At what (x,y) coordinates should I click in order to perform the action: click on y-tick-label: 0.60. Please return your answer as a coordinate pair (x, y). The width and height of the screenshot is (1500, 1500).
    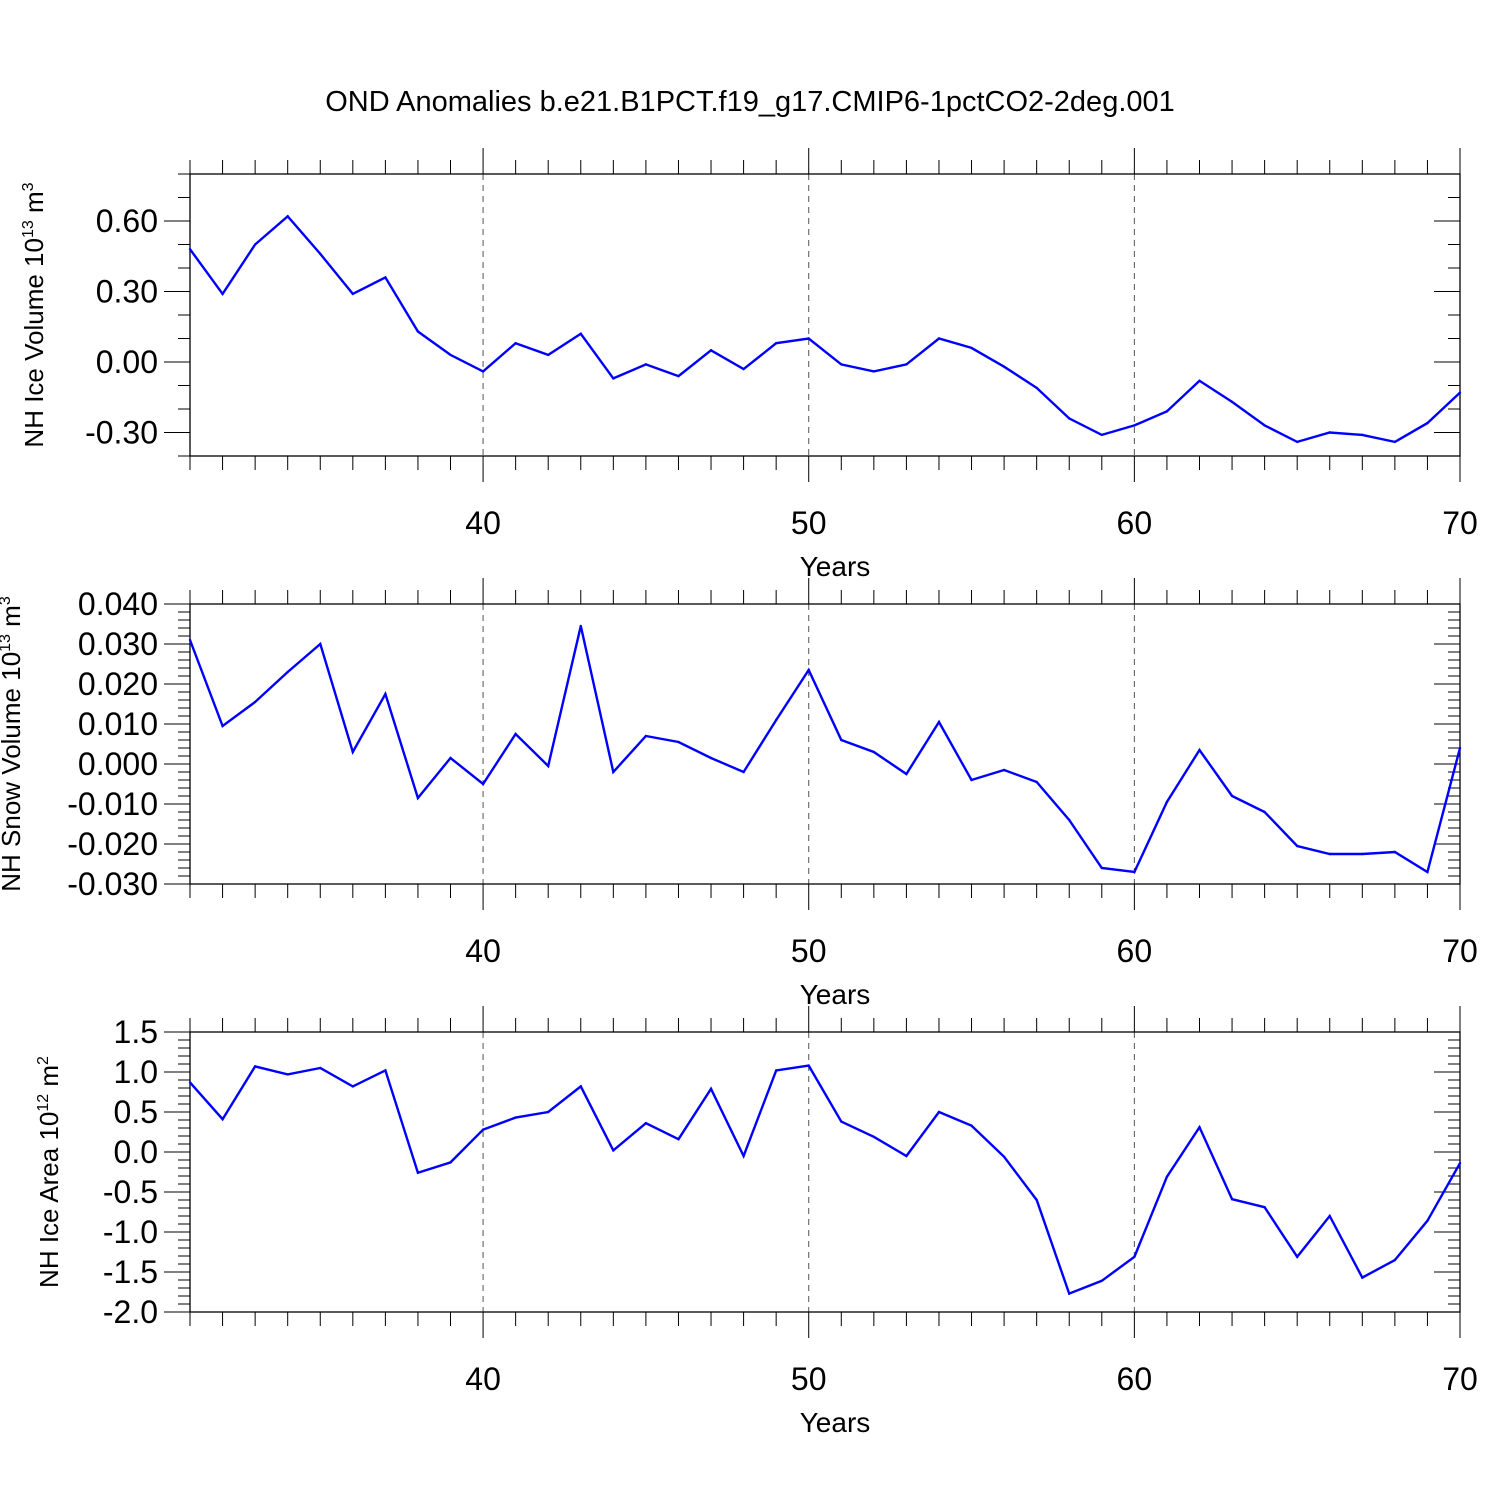
    Looking at the image, I should click on (127, 221).